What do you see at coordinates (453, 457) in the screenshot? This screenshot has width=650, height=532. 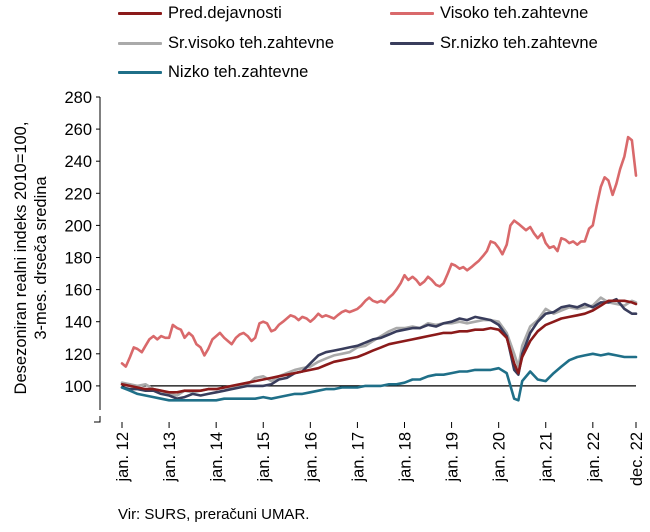 I see `x-tick-label: jan. 19` at bounding box center [453, 457].